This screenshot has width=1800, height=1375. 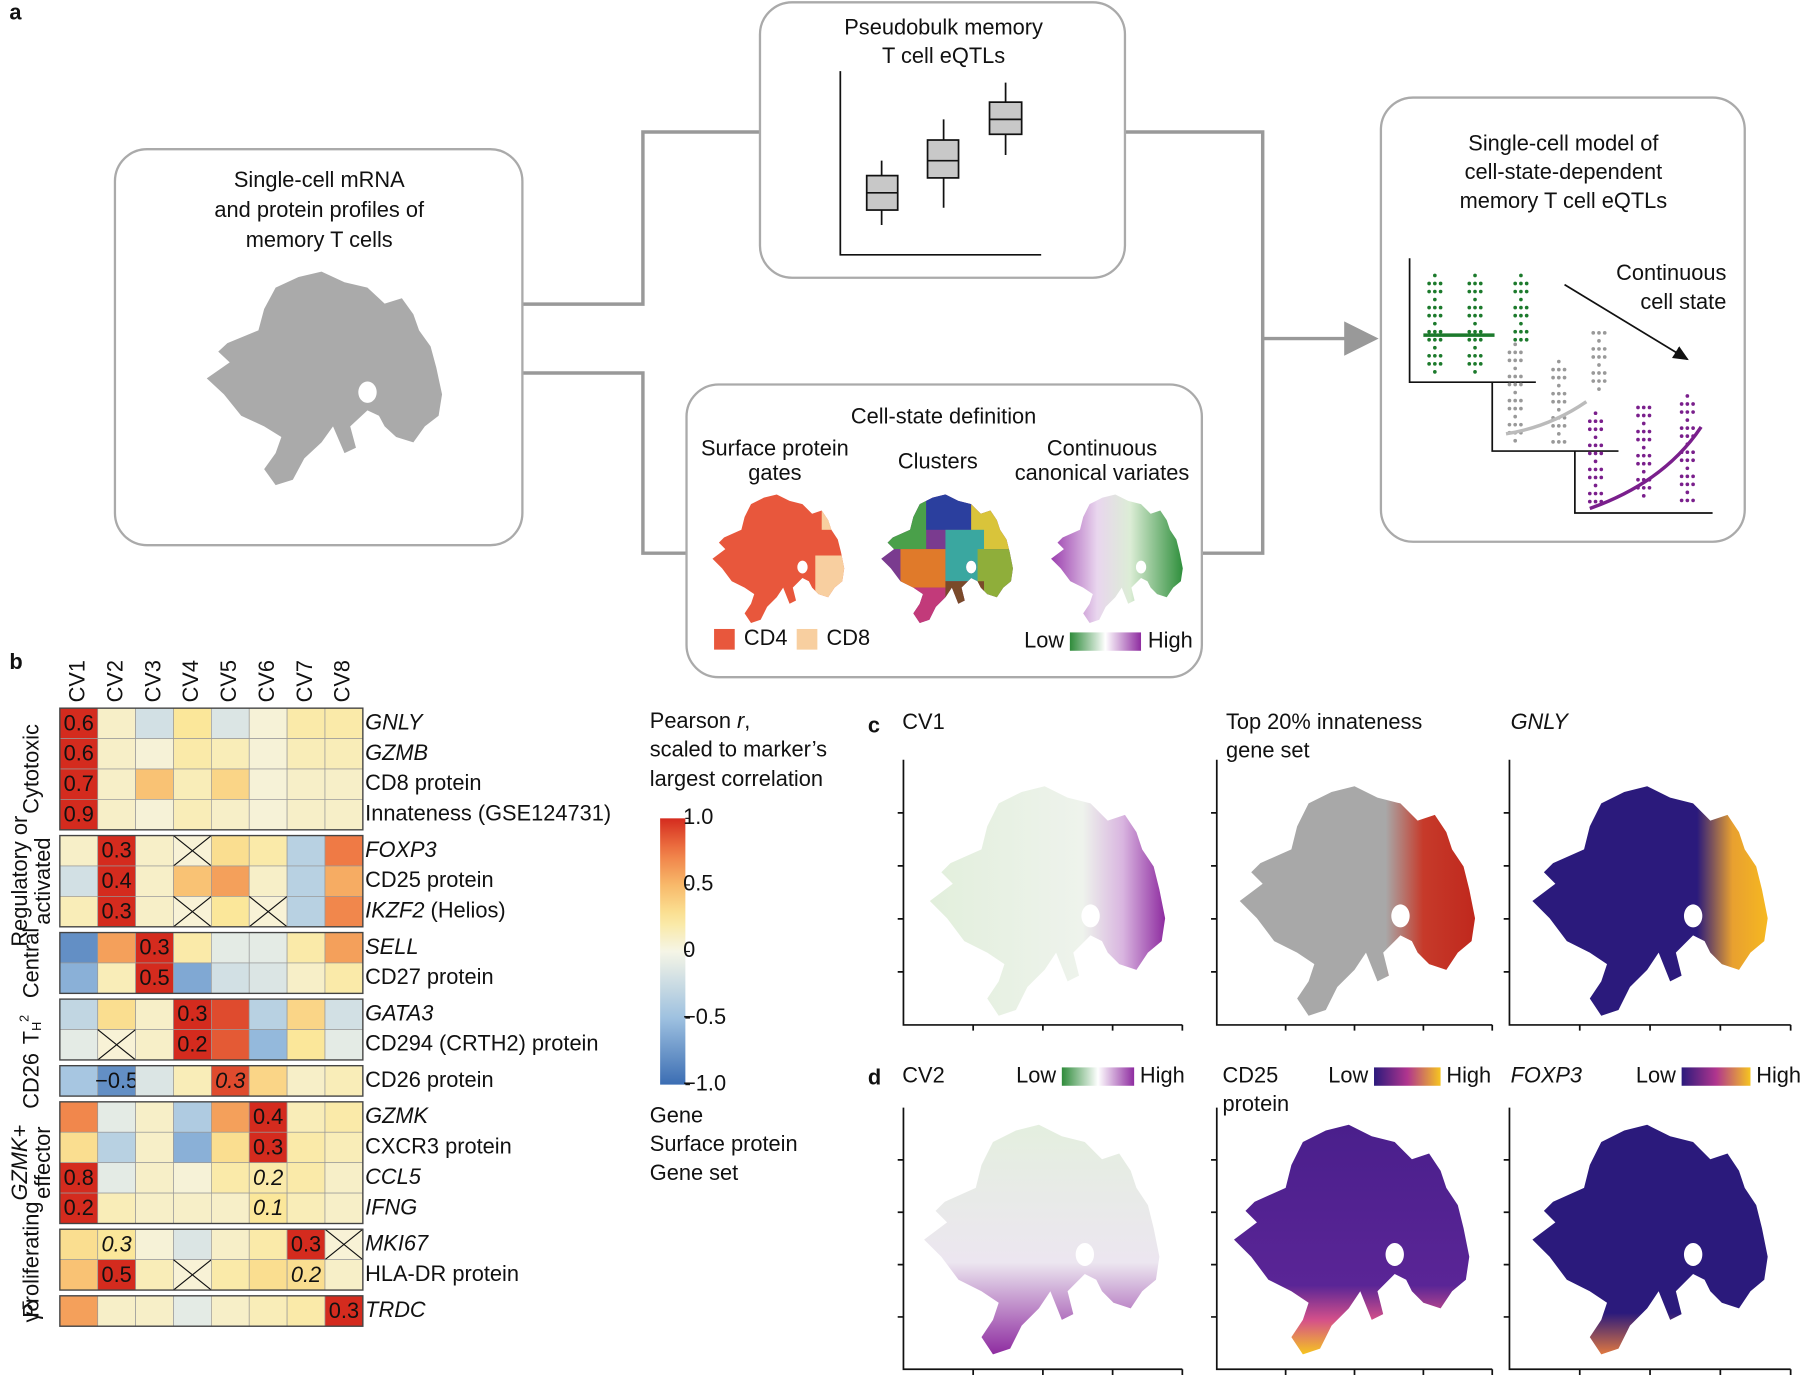 I want to click on group-label: γδ, so click(x=30, y=1310).